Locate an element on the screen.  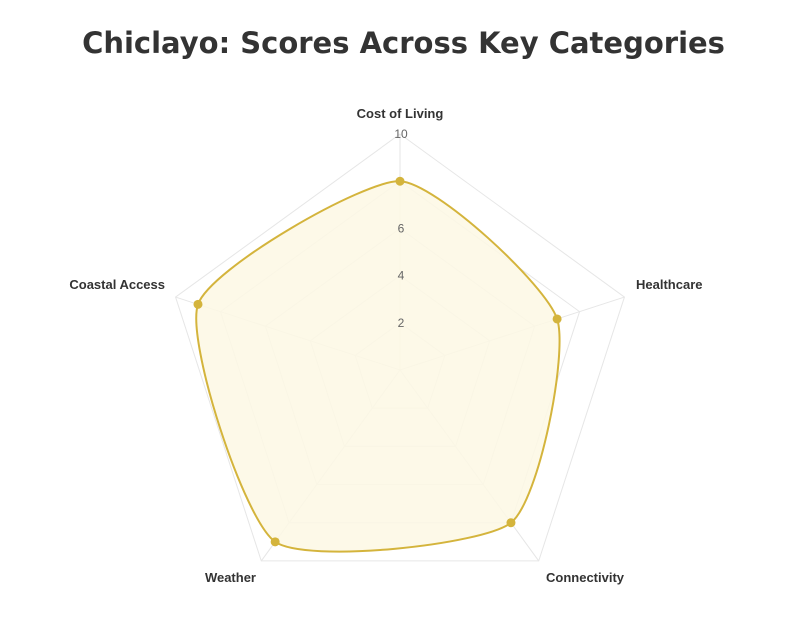
tick-label: 10 is located at coordinates (401, 134).